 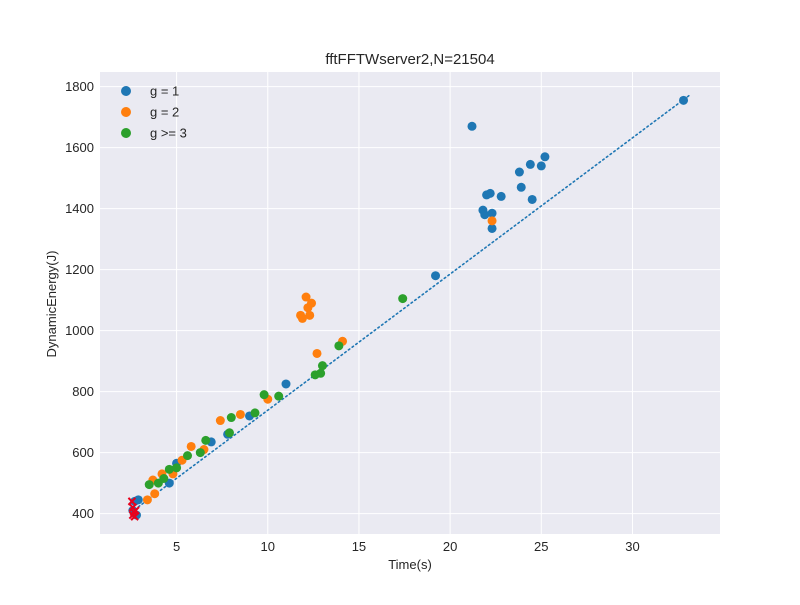 What do you see at coordinates (406, 546) in the screenshot?
I see `x-axis-ticks: 5 10 15 20 25 30` at bounding box center [406, 546].